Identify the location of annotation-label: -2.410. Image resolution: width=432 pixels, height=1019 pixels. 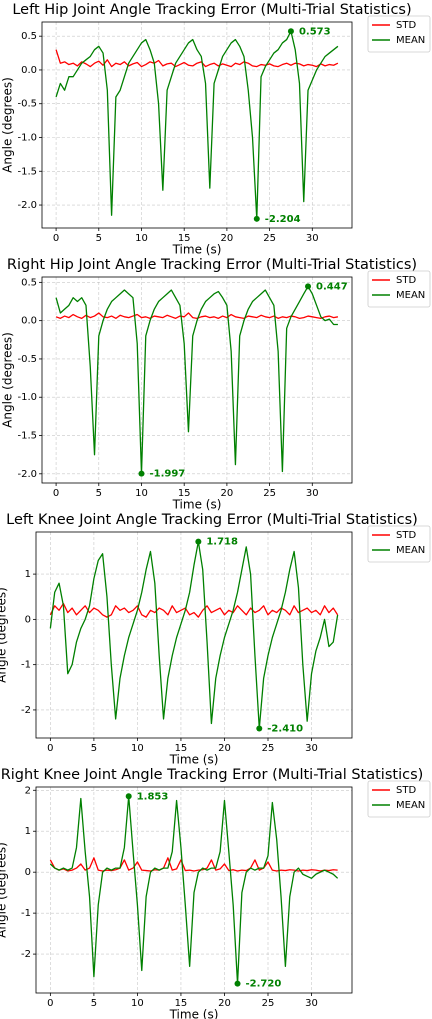
(285, 728).